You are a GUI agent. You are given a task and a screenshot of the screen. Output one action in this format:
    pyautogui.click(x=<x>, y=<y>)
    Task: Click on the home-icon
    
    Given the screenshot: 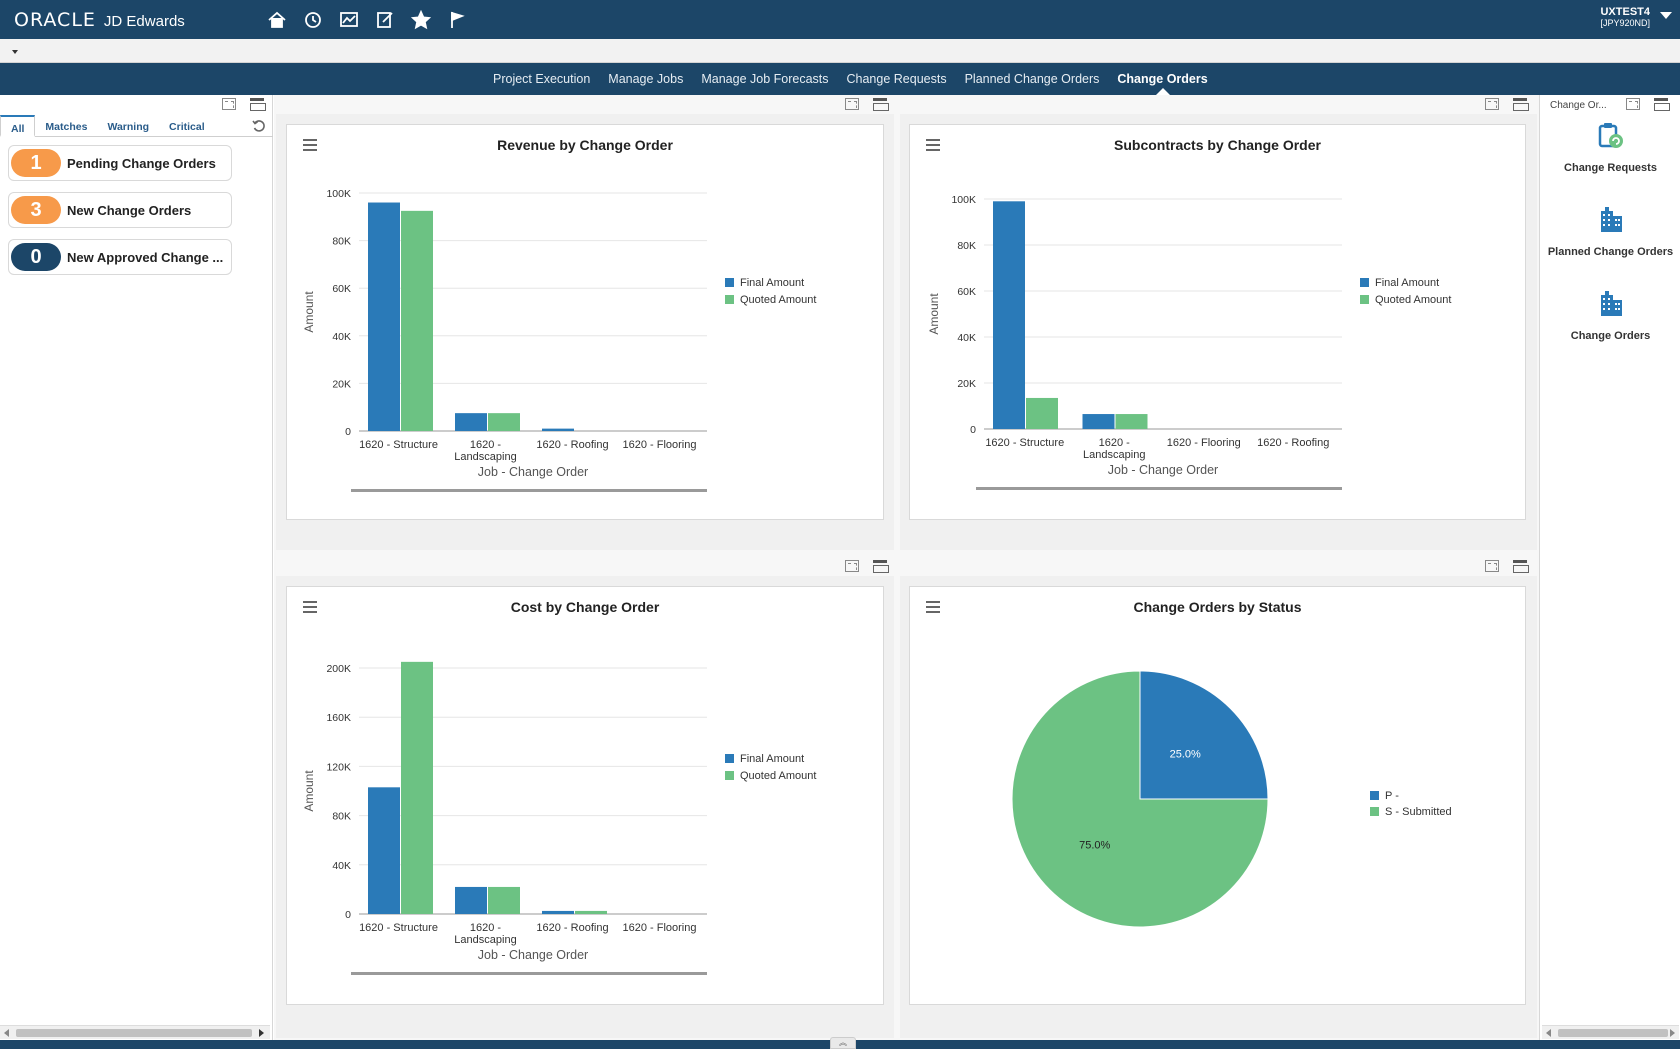 What is the action you would take?
    pyautogui.click(x=277, y=20)
    